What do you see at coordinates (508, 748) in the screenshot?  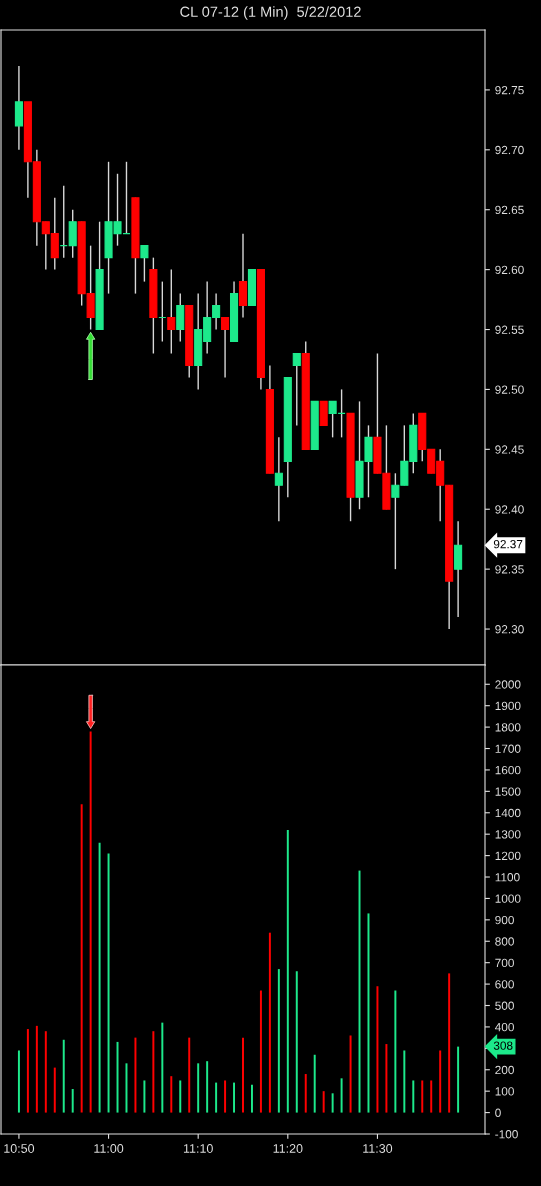 I see `y-tick-label: 1700` at bounding box center [508, 748].